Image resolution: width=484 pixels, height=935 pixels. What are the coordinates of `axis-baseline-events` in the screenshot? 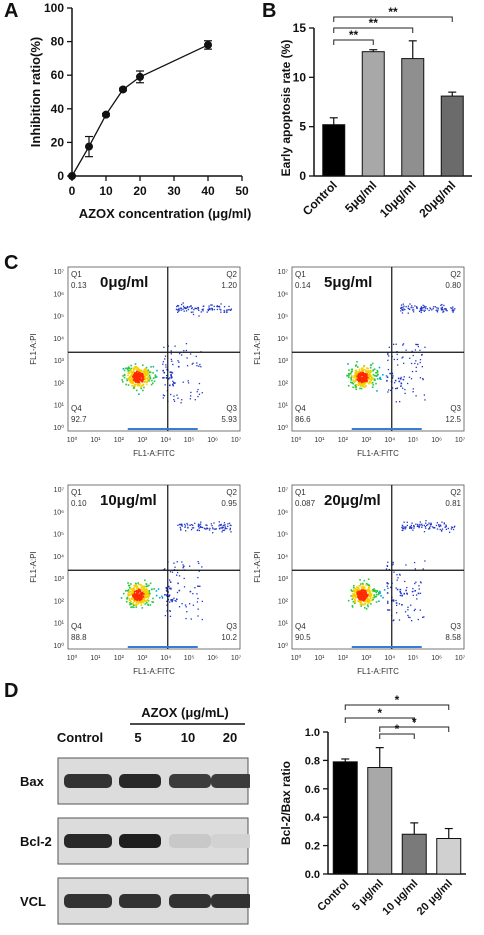 It's located at (162, 429).